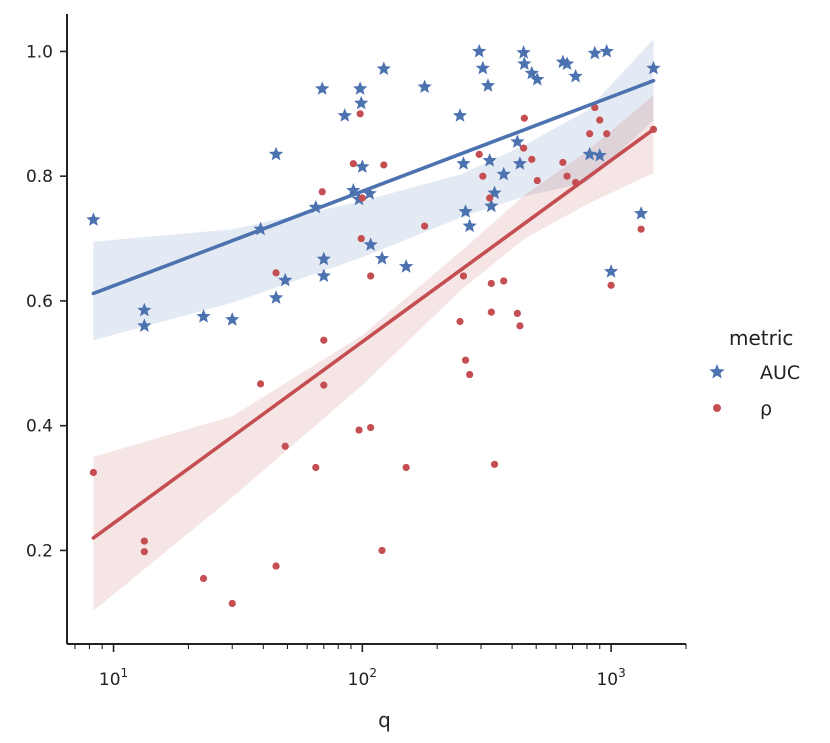  I want to click on legend: metric AUC ρ, so click(754, 373).